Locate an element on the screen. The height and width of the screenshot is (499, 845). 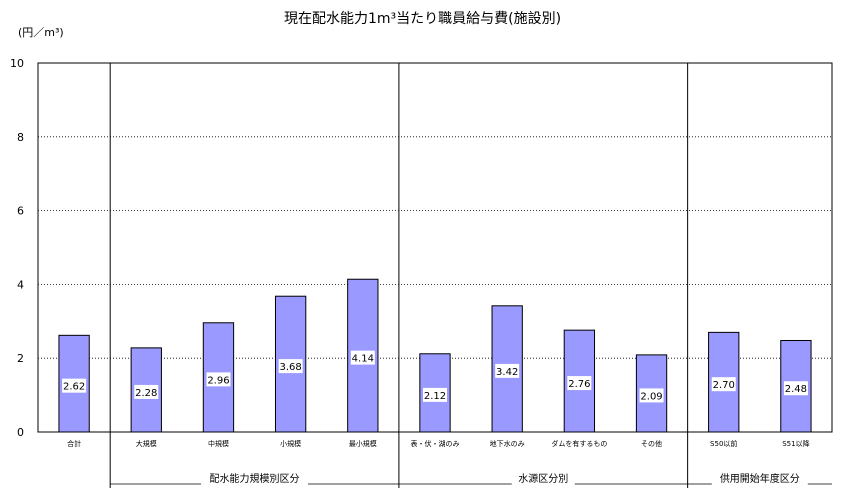
value-label: 2.96 is located at coordinates (218, 380).